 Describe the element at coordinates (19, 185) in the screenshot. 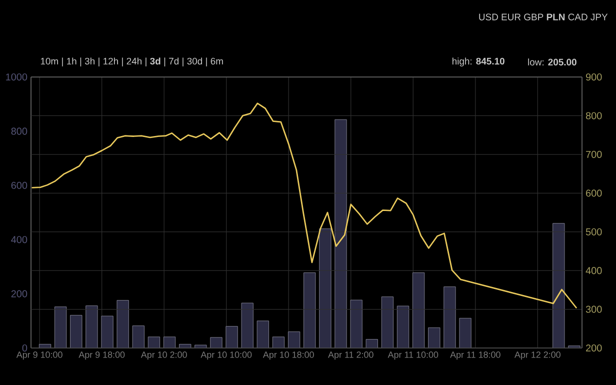

I see `y-tick-label: 600` at that location.